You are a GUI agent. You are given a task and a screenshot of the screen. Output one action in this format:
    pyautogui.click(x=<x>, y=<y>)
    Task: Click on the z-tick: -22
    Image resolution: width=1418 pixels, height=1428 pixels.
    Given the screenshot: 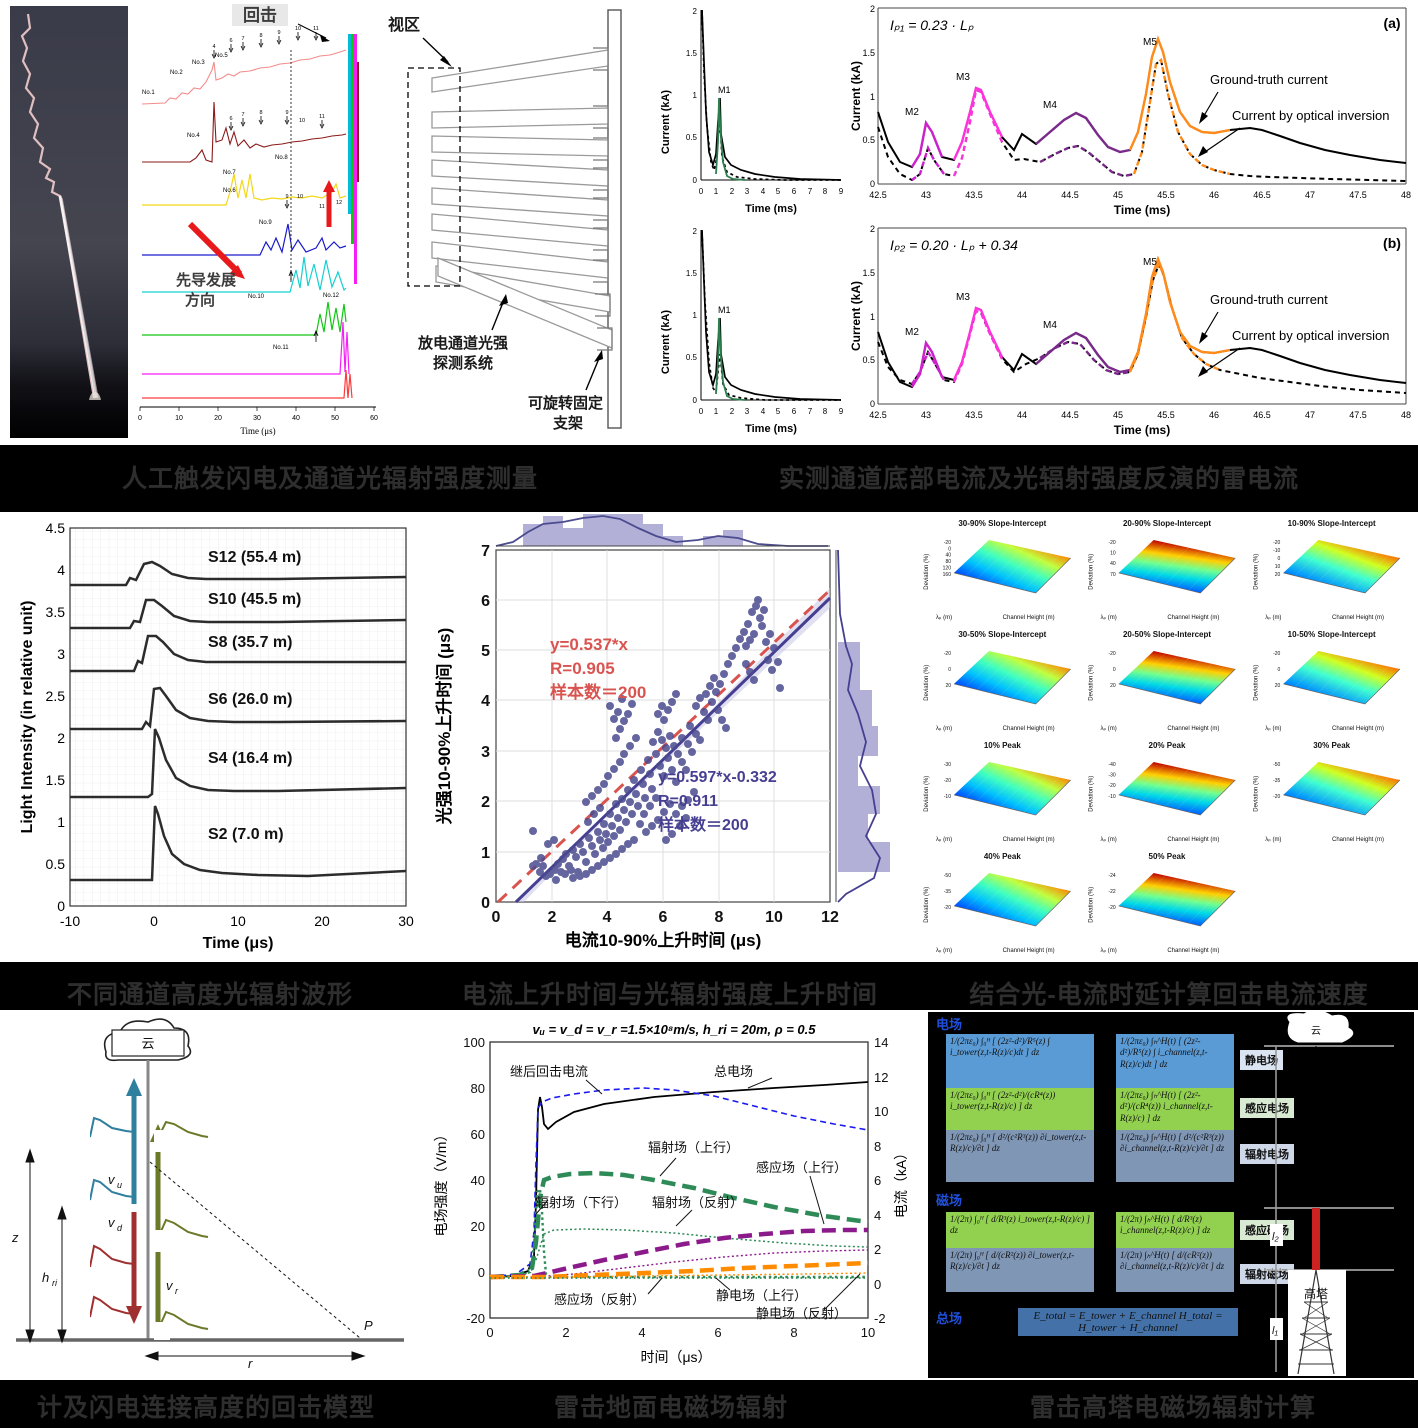 What is the action you would take?
    pyautogui.click(x=1111, y=892)
    